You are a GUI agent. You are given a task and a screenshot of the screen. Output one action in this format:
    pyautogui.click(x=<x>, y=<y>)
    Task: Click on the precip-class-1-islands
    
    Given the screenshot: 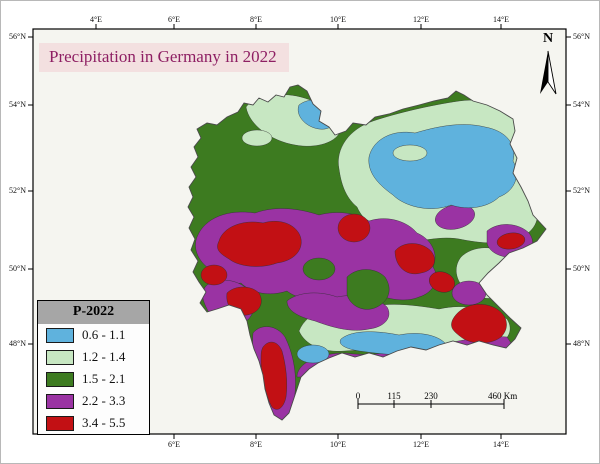 What is the action you would take?
    pyautogui.click(x=410, y=153)
    